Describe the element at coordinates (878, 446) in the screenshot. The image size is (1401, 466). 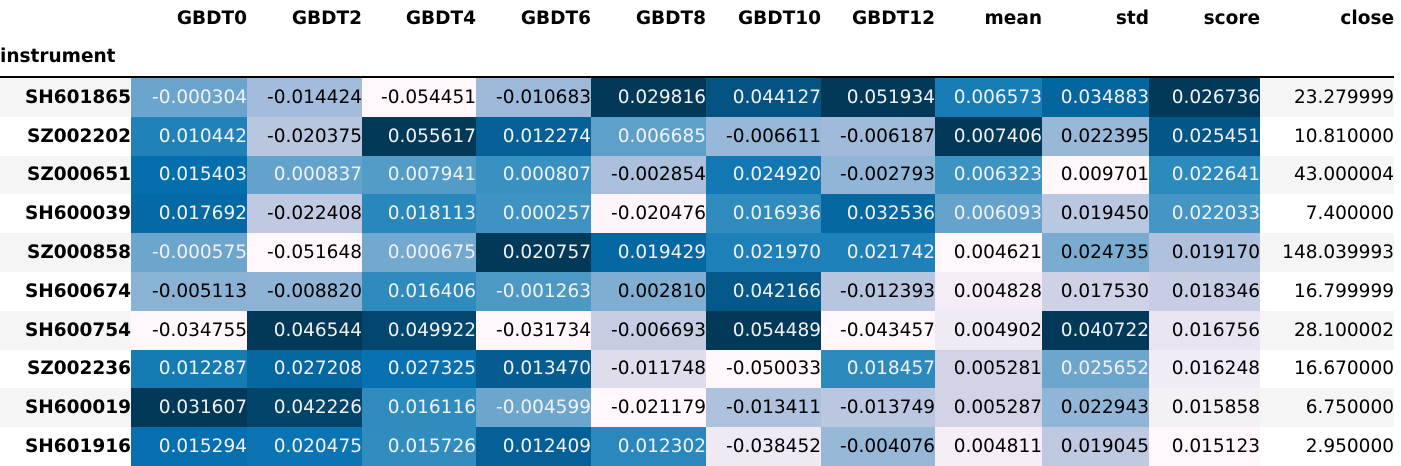
I see `table-cell: -0.004076` at that location.